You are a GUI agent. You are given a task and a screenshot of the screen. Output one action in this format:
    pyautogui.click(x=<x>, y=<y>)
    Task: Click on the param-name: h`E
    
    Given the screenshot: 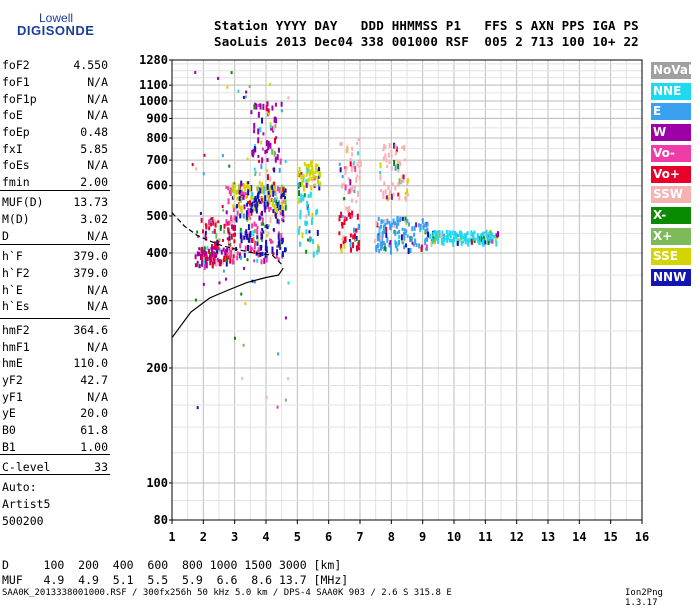 What is the action you would take?
    pyautogui.click(x=12, y=290)
    